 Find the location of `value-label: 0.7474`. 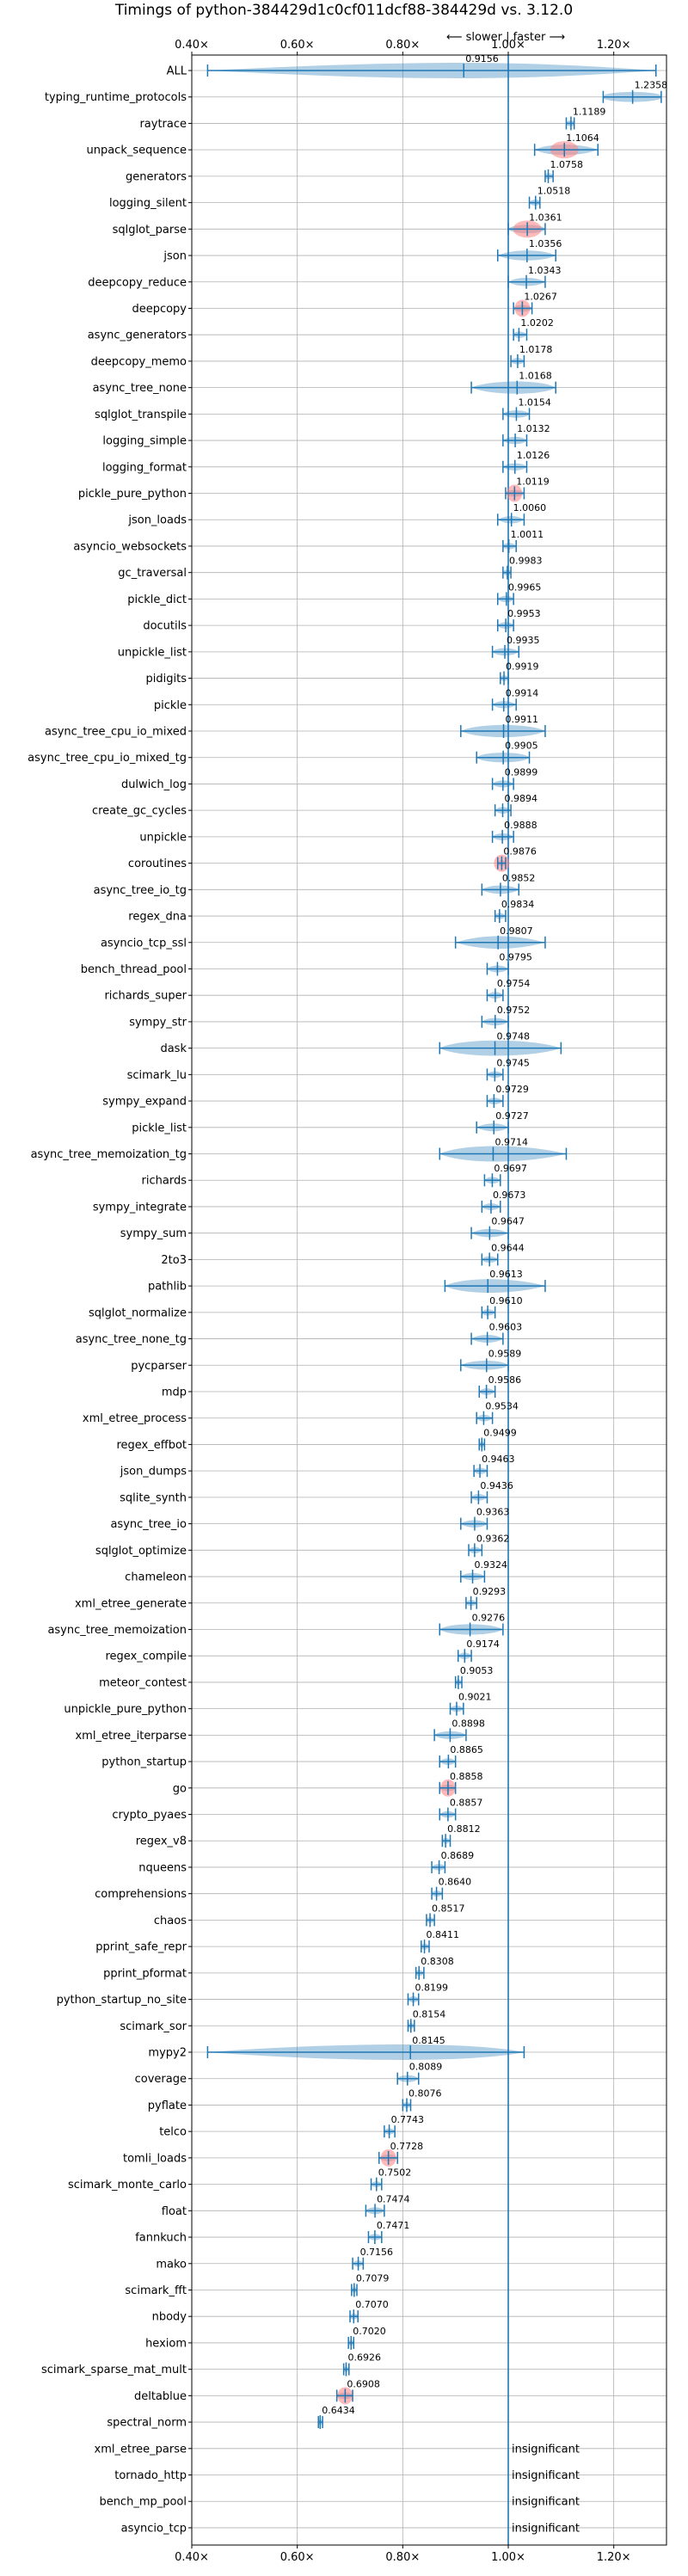

value-label: 0.7474 is located at coordinates (394, 2198).